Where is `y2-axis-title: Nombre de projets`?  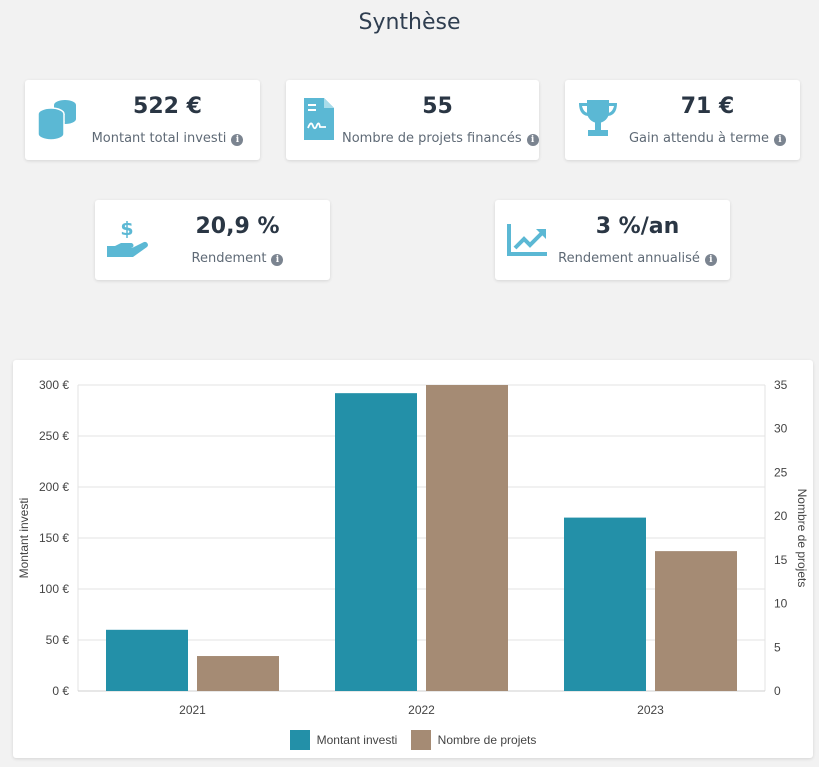 y2-axis-title: Nombre de projets is located at coordinates (802, 538).